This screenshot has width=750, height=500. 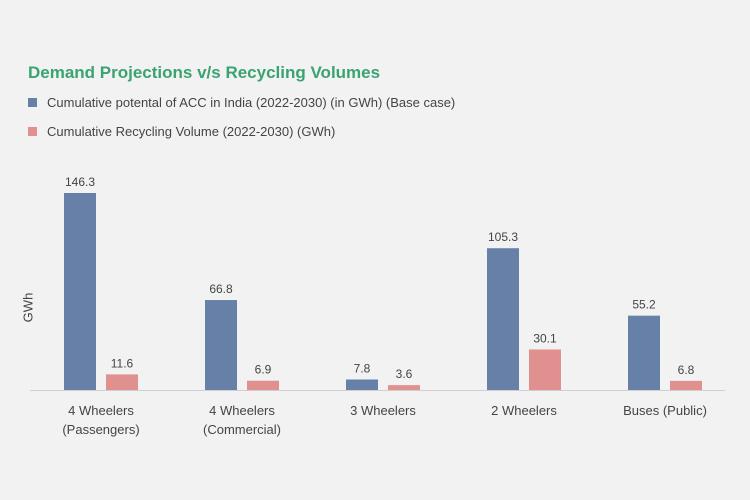 What do you see at coordinates (221, 289) in the screenshot?
I see `data-label-s0-1: 66.8` at bounding box center [221, 289].